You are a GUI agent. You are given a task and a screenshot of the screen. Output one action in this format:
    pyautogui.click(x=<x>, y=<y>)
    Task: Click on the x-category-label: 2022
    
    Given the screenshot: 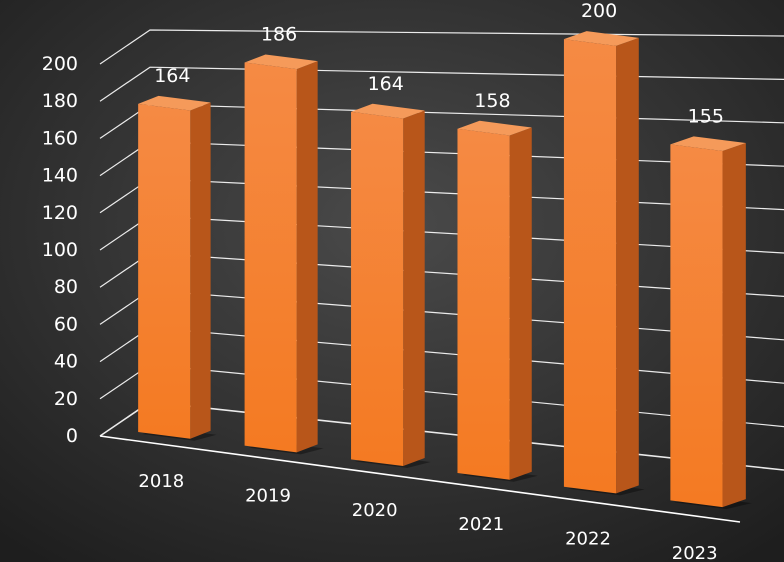 What is the action you would take?
    pyautogui.click(x=588, y=539)
    